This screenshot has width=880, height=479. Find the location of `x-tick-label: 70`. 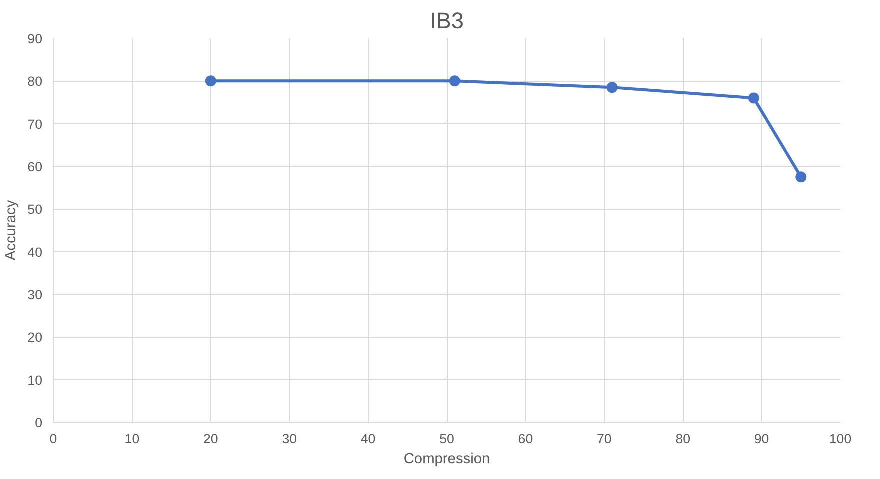

x-tick-label: 70 is located at coordinates (604, 439).